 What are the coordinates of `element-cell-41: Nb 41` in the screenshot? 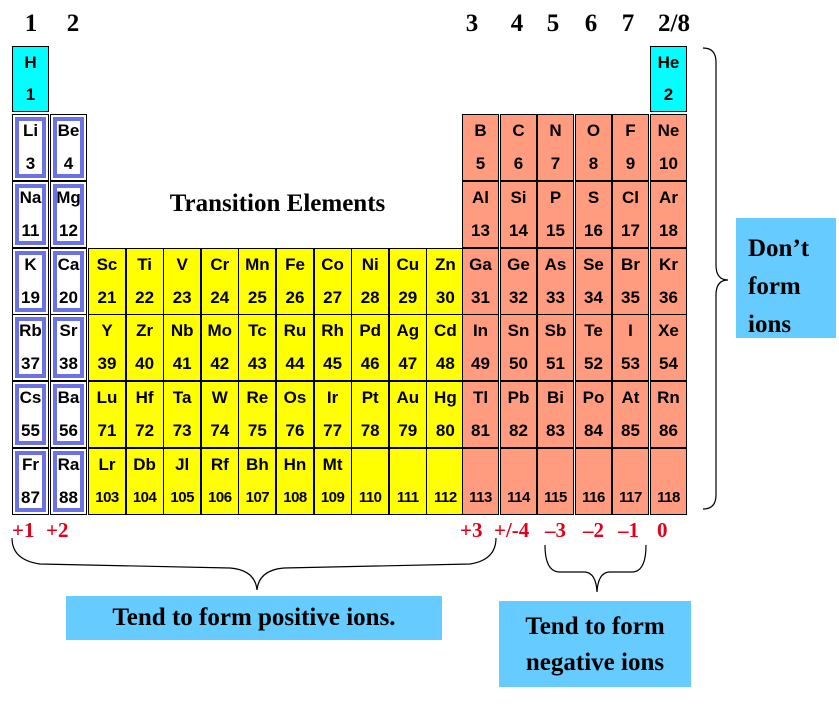 It's located at (182, 347).